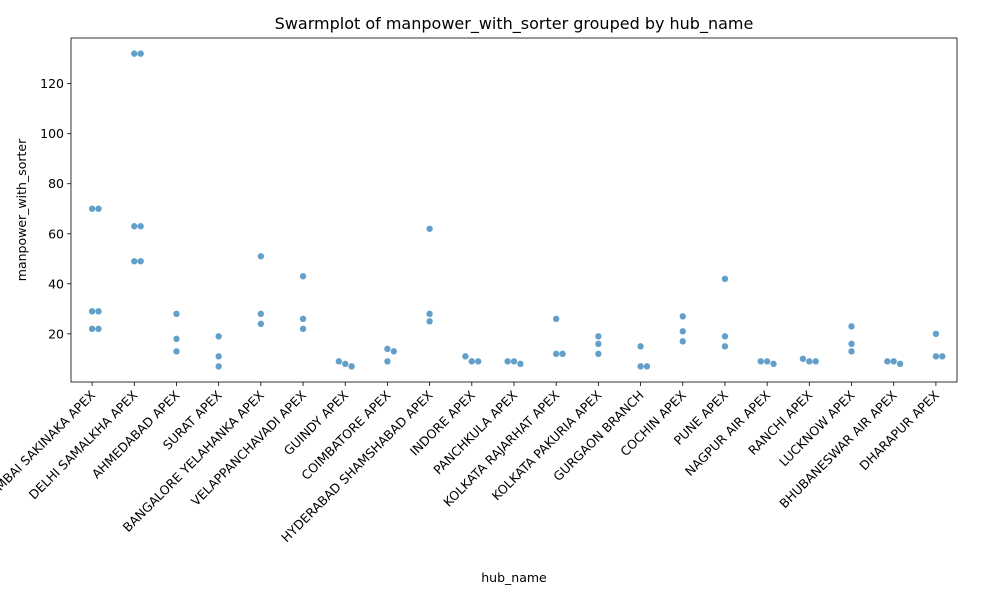  I want to click on y-tick-label: 100, so click(52, 133).